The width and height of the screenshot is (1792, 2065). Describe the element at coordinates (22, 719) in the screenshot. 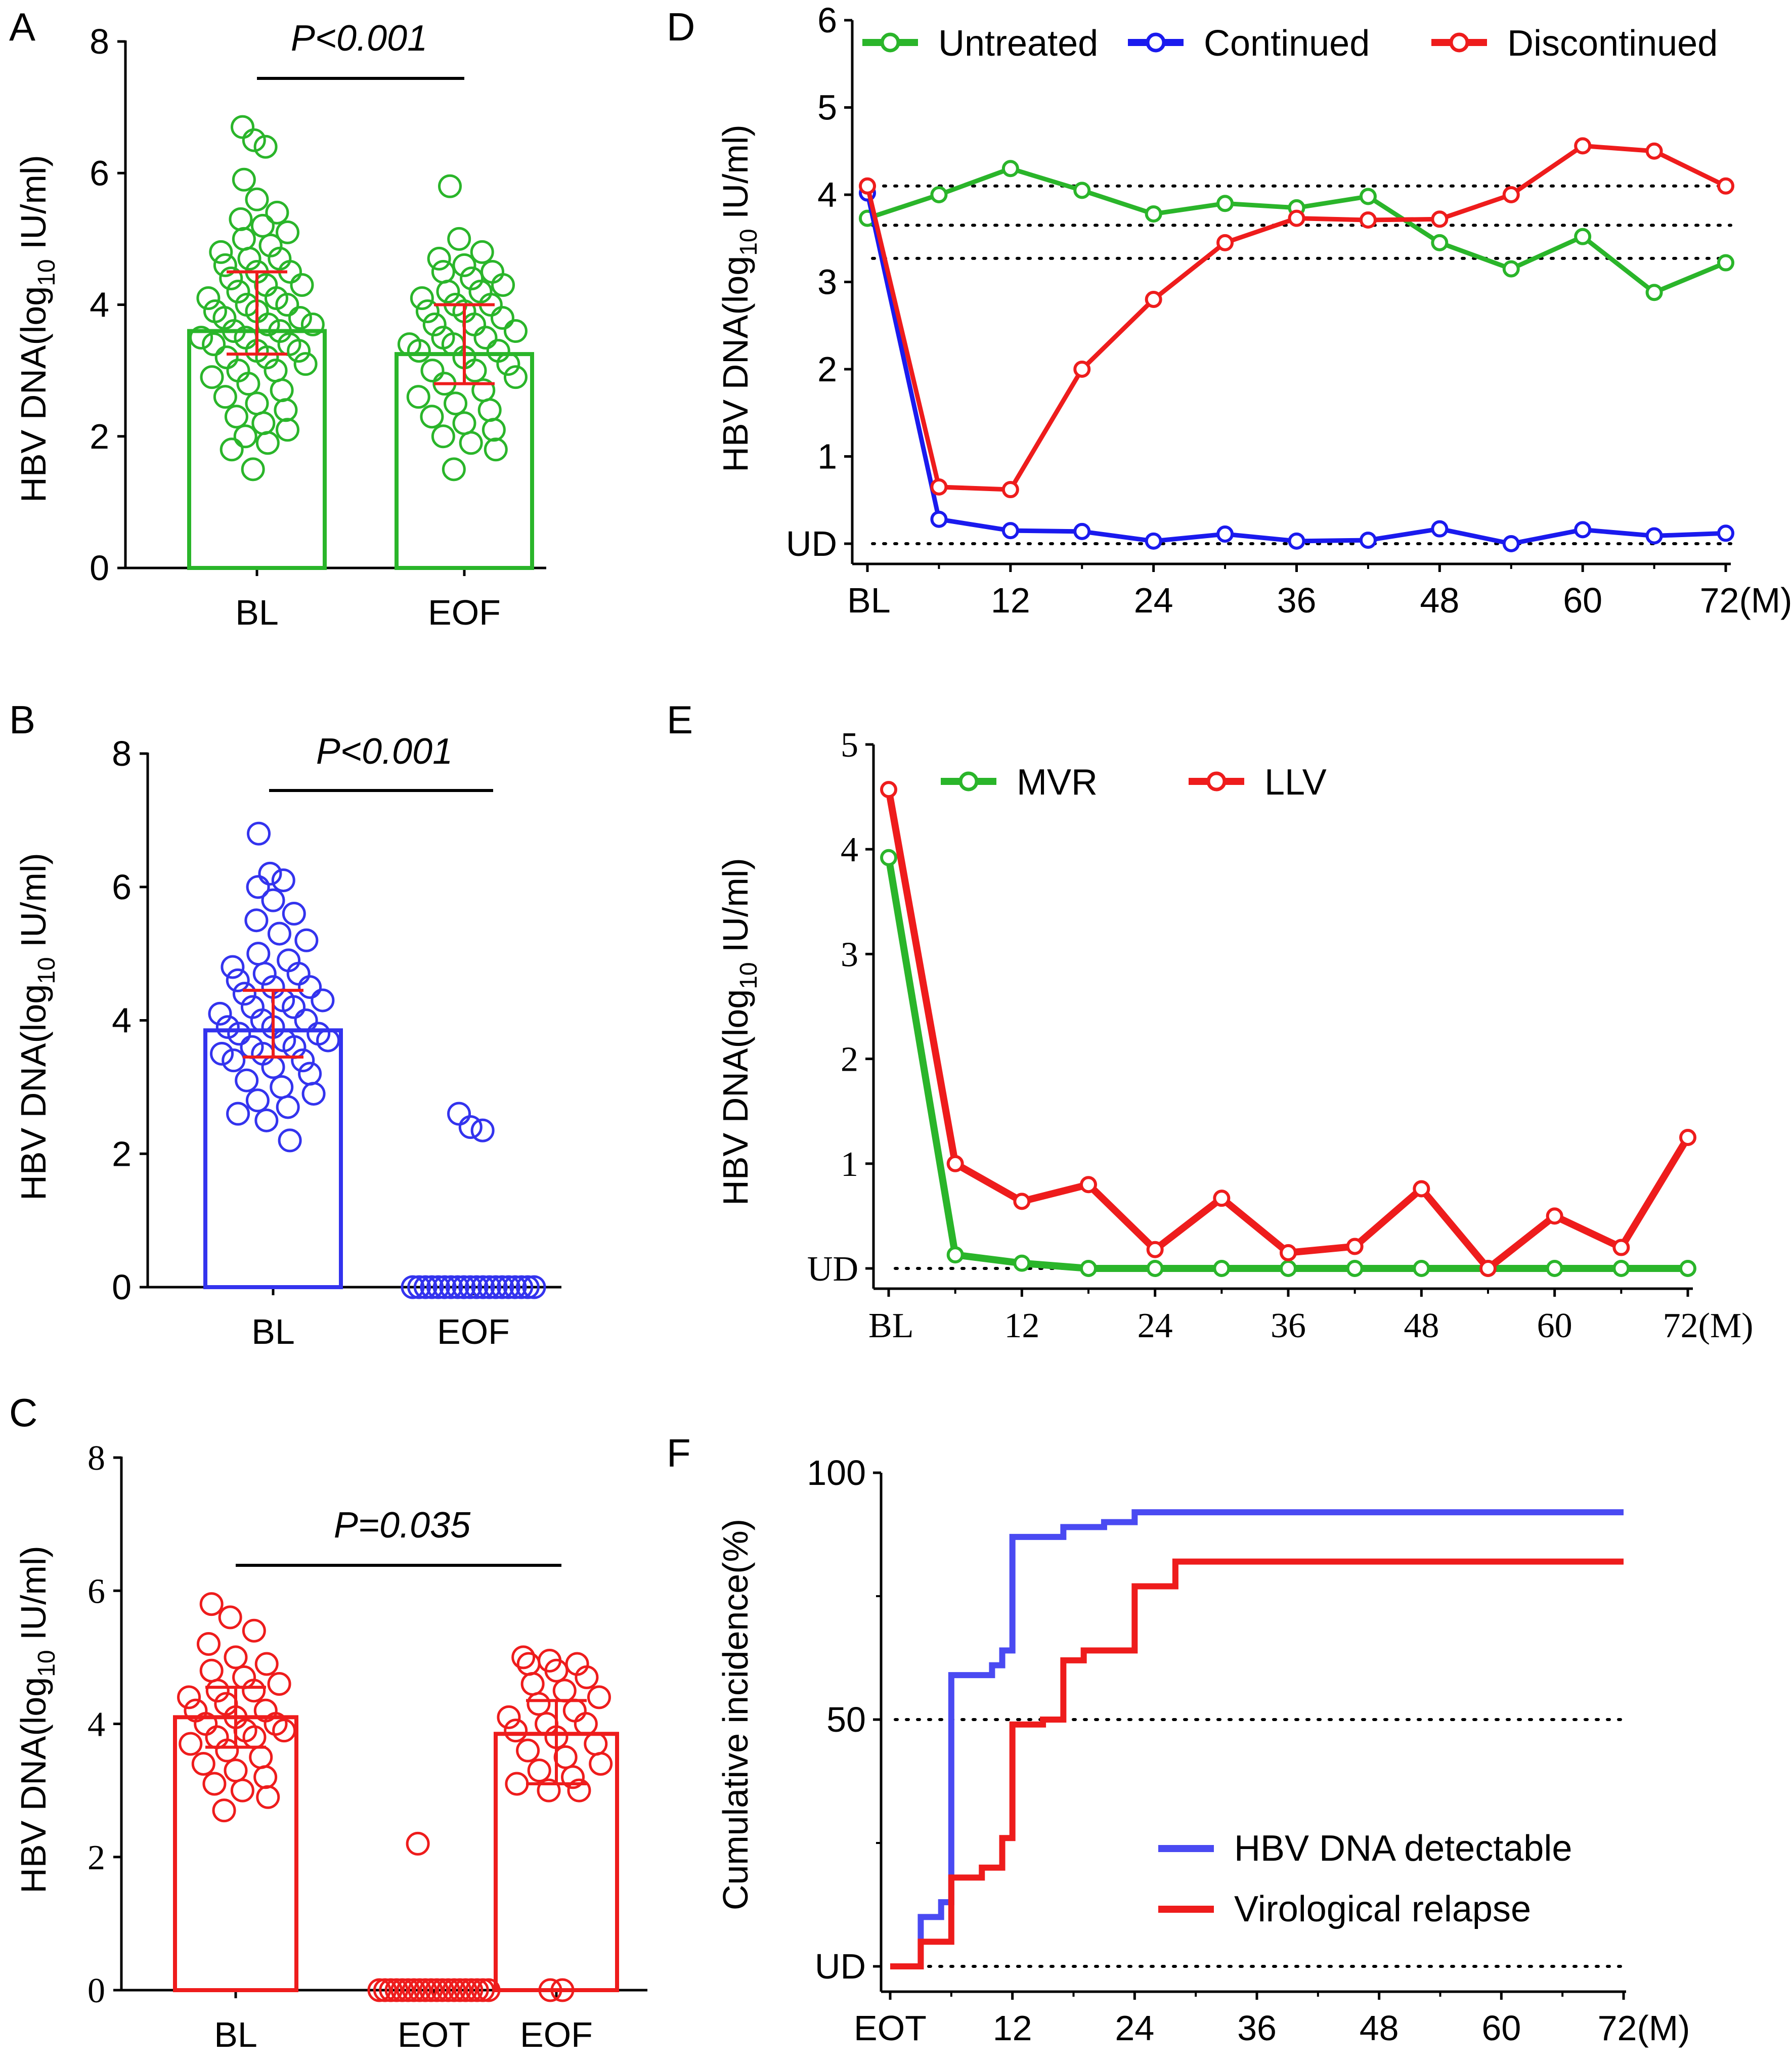

I see `panel-letter-b: B` at that location.